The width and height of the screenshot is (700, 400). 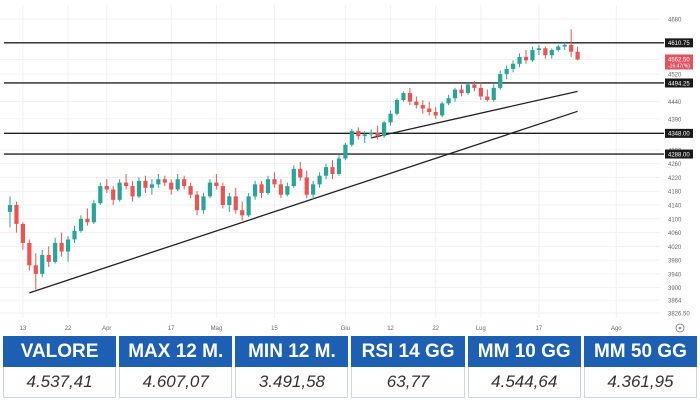 I want to click on stat-valore: VALORE 4.537,41, so click(x=60, y=367).